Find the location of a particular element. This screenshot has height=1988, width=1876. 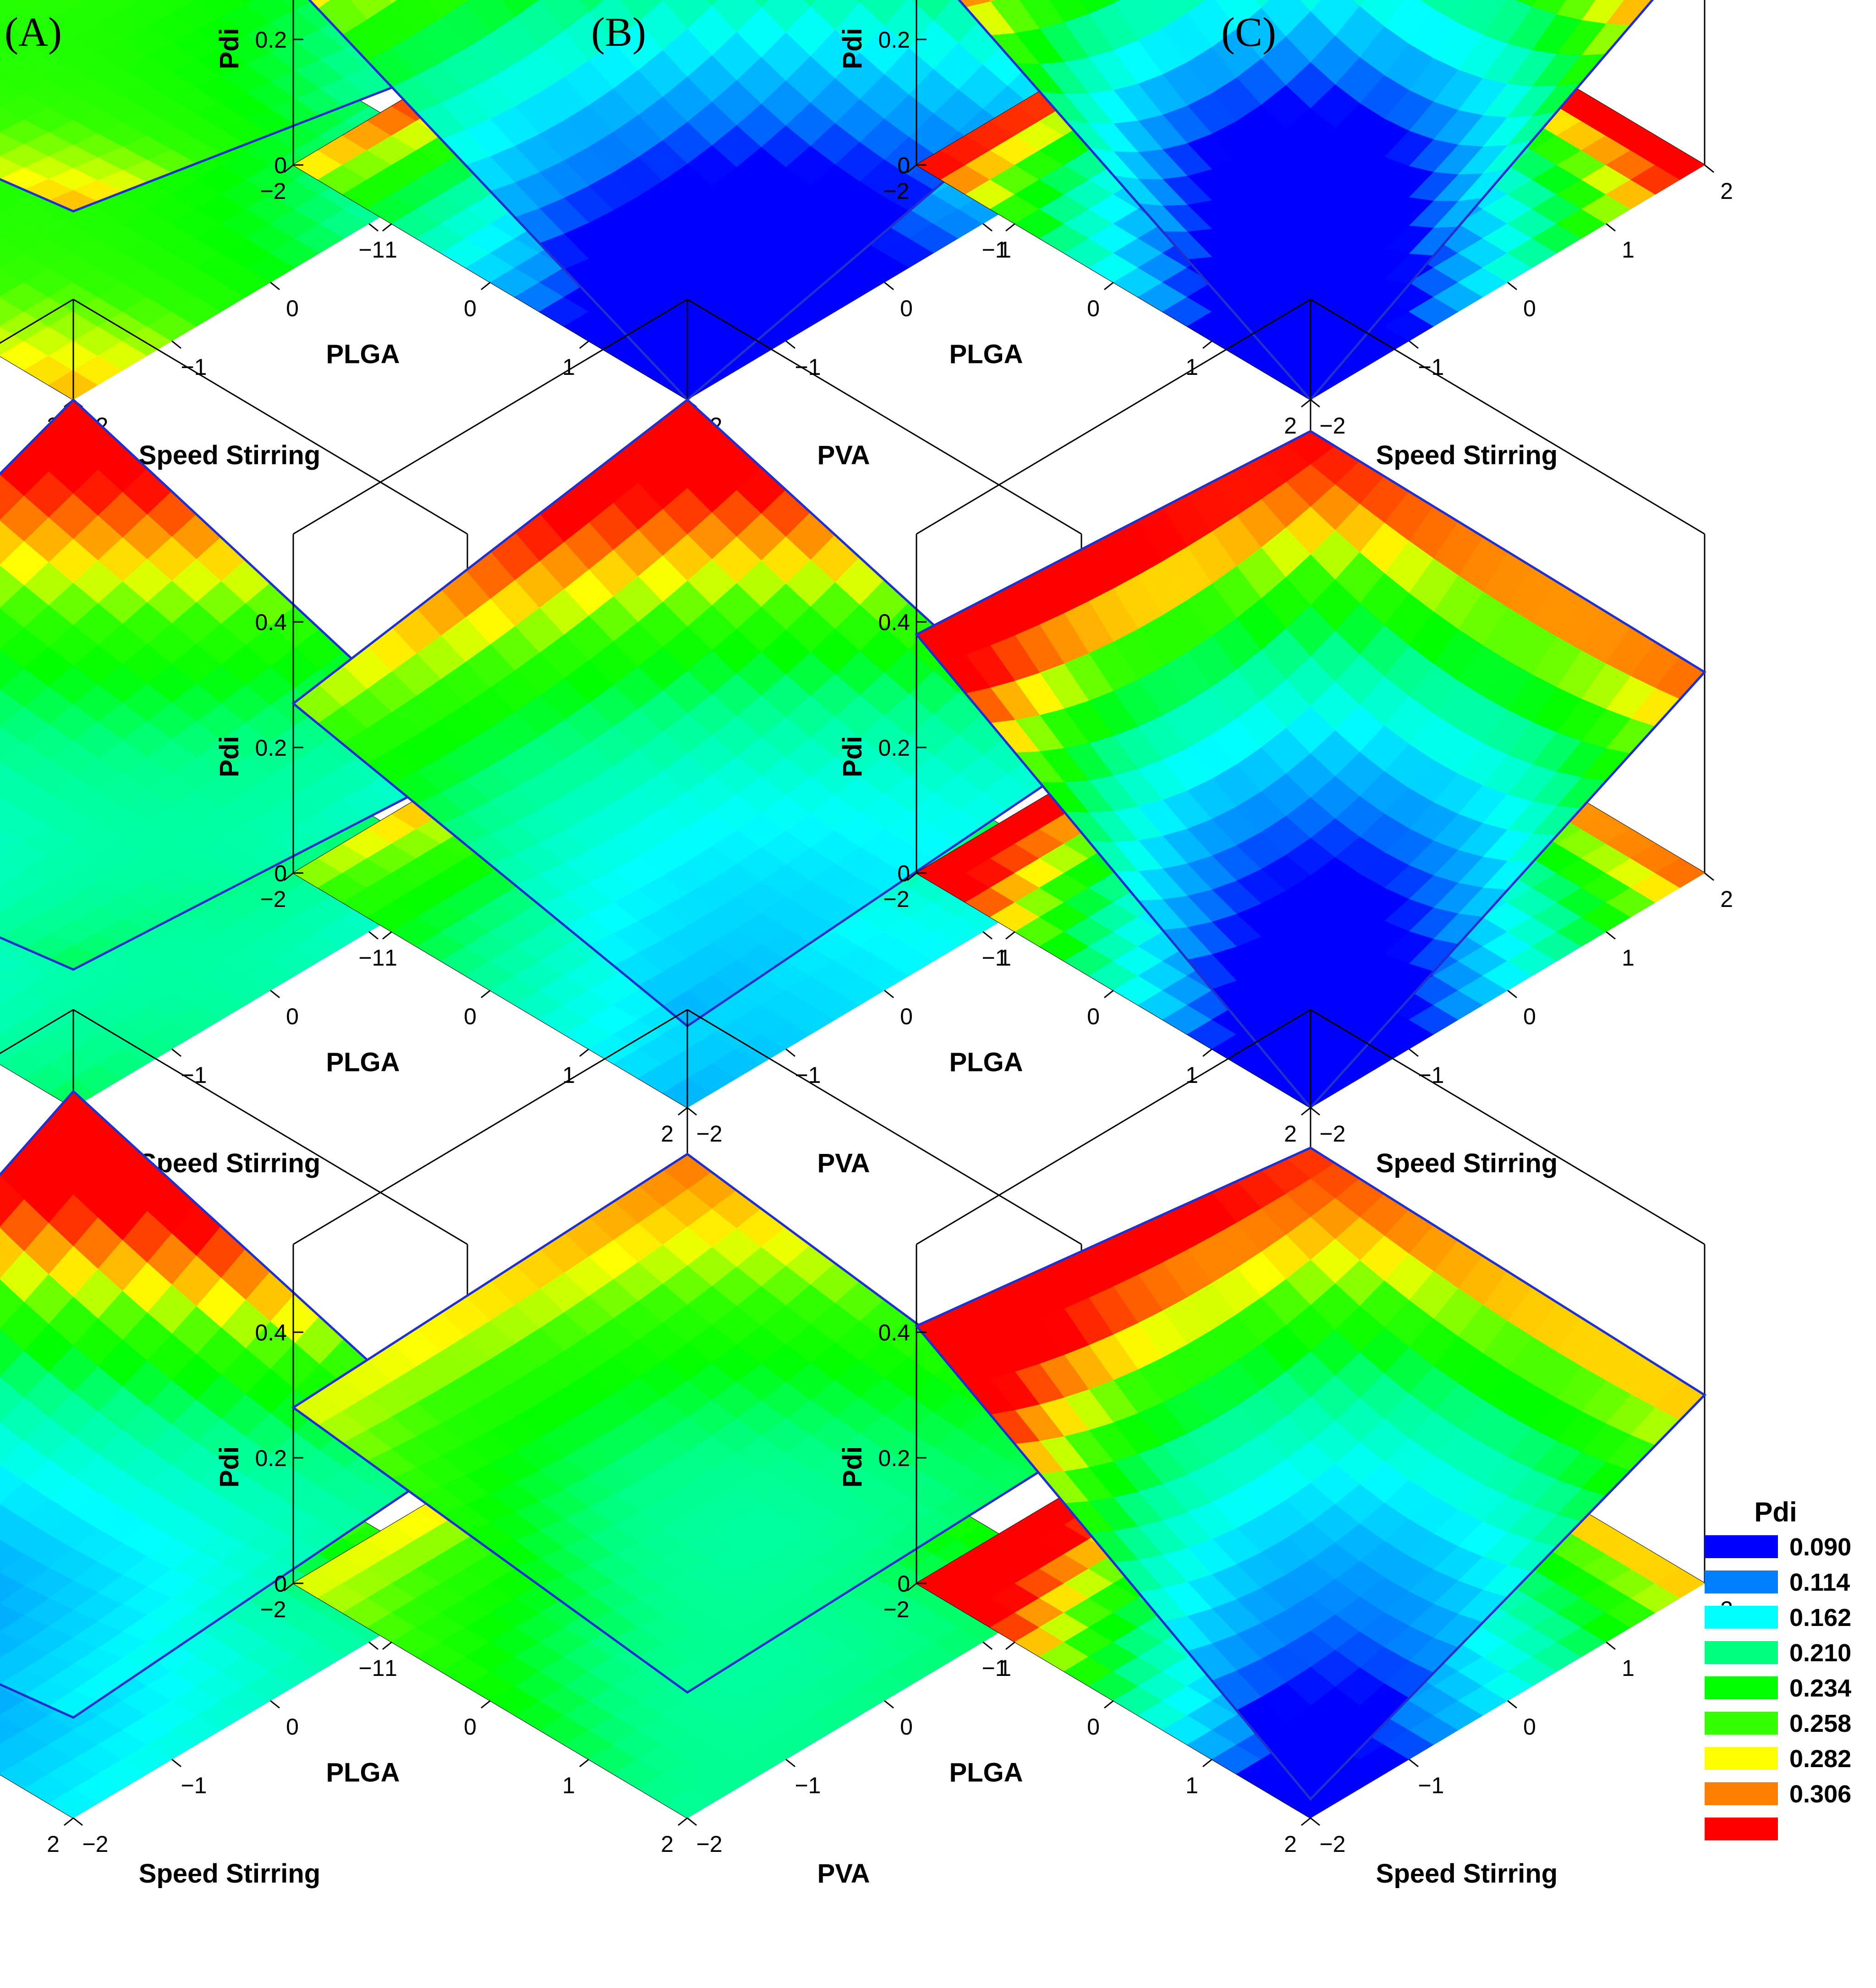

x-tick-label: −1 is located at coordinates (995, 250).